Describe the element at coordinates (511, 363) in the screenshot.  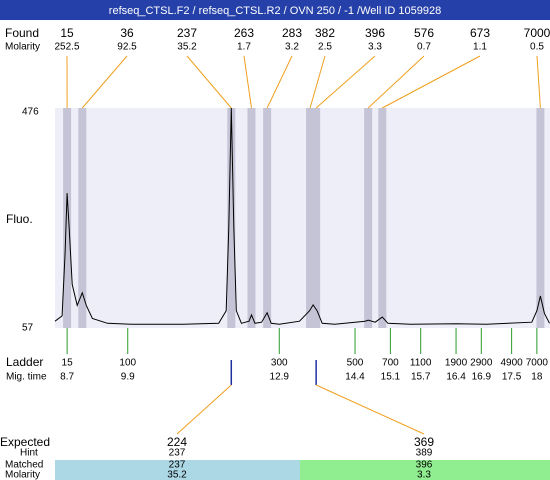
I see `ladder-size: 4900` at that location.